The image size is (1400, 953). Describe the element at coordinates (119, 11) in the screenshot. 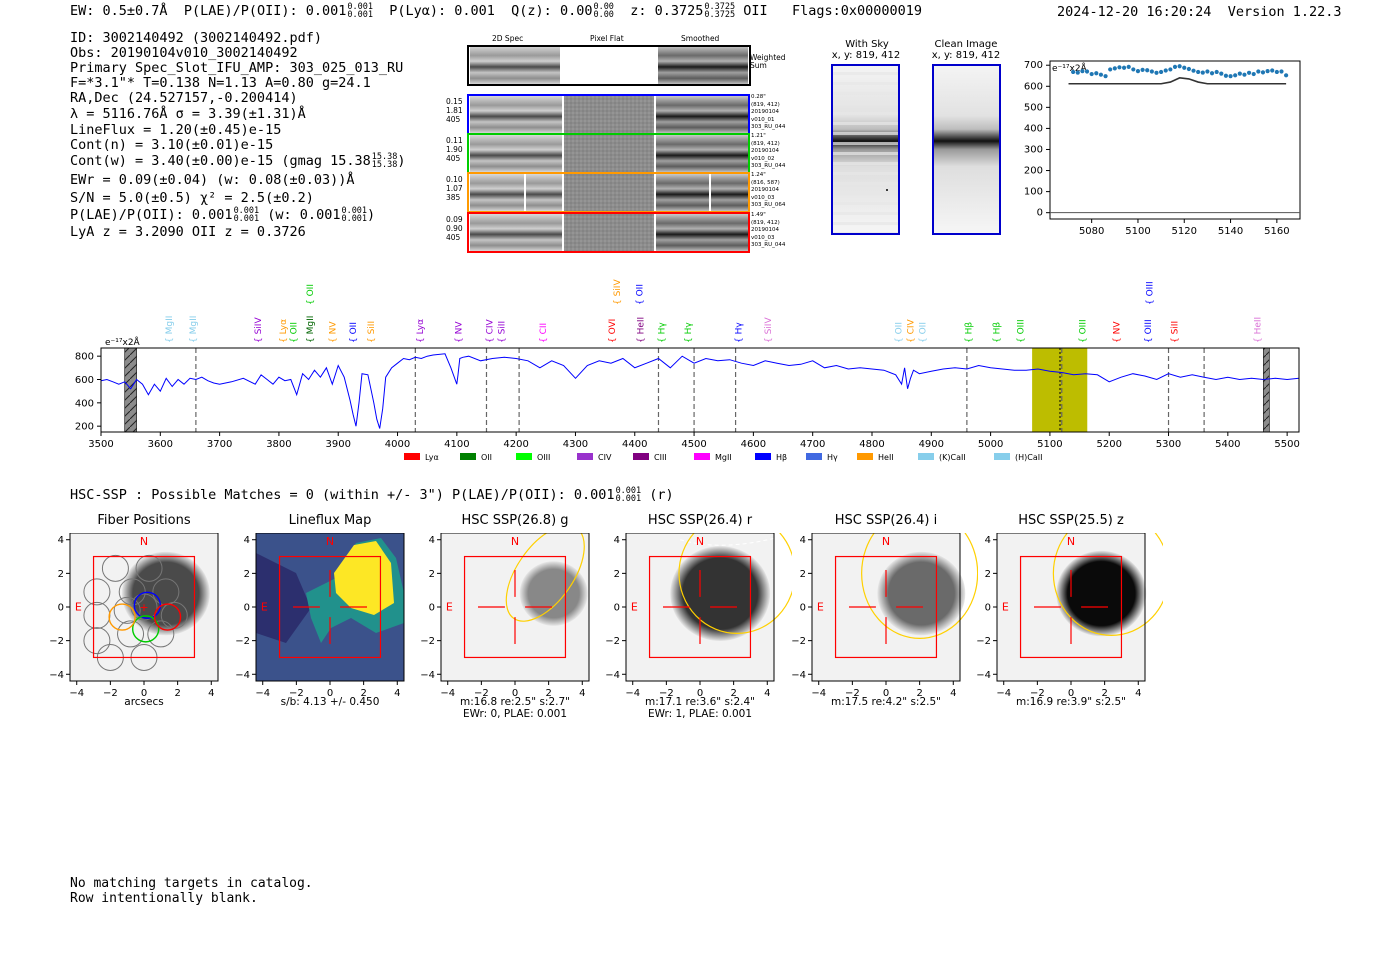

I see `header-ew: EW: 0.5±0.7Å` at that location.